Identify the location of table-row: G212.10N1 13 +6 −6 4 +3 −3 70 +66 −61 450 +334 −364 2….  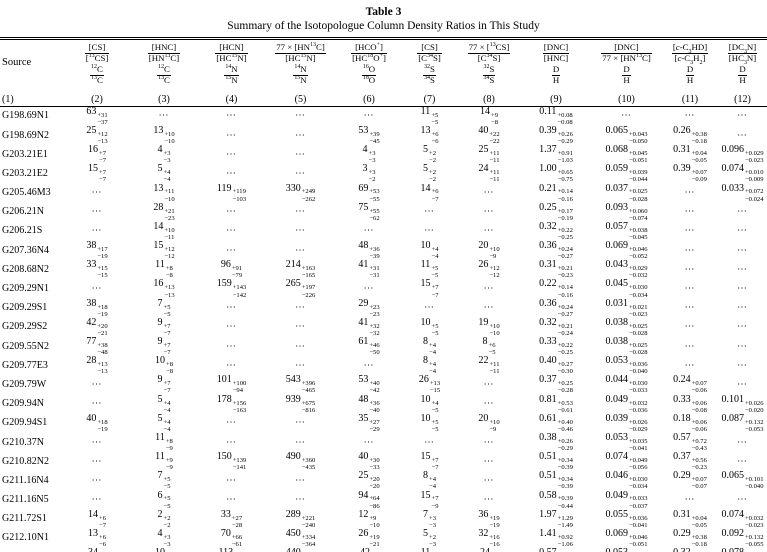
(383, 537).